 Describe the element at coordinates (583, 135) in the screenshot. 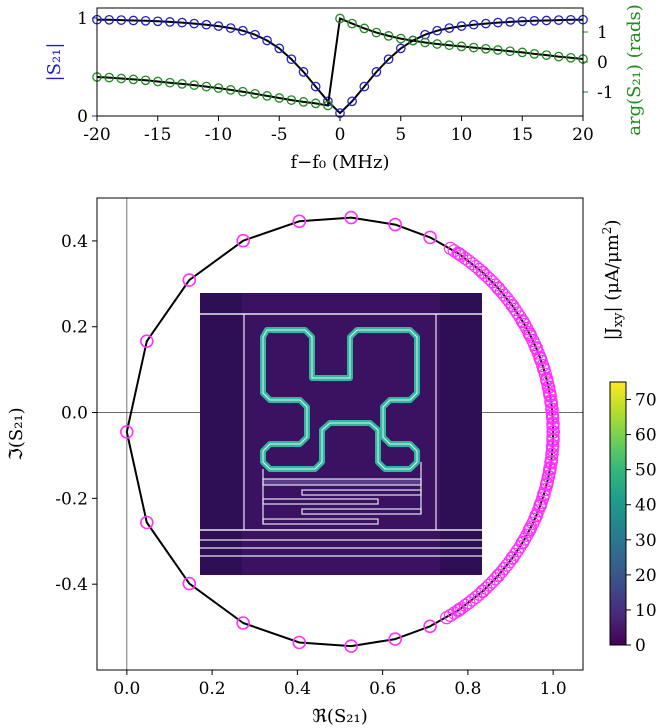

I see `top-x-tick-label: 20` at that location.